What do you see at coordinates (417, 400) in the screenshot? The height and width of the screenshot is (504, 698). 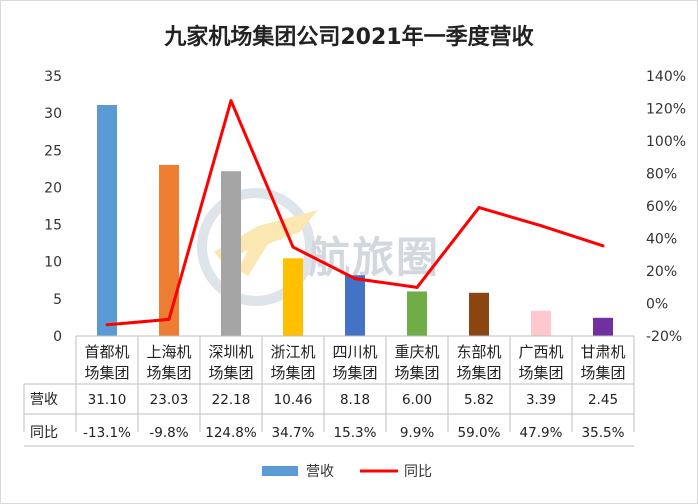 I see `data-label-revenue: 6.00` at bounding box center [417, 400].